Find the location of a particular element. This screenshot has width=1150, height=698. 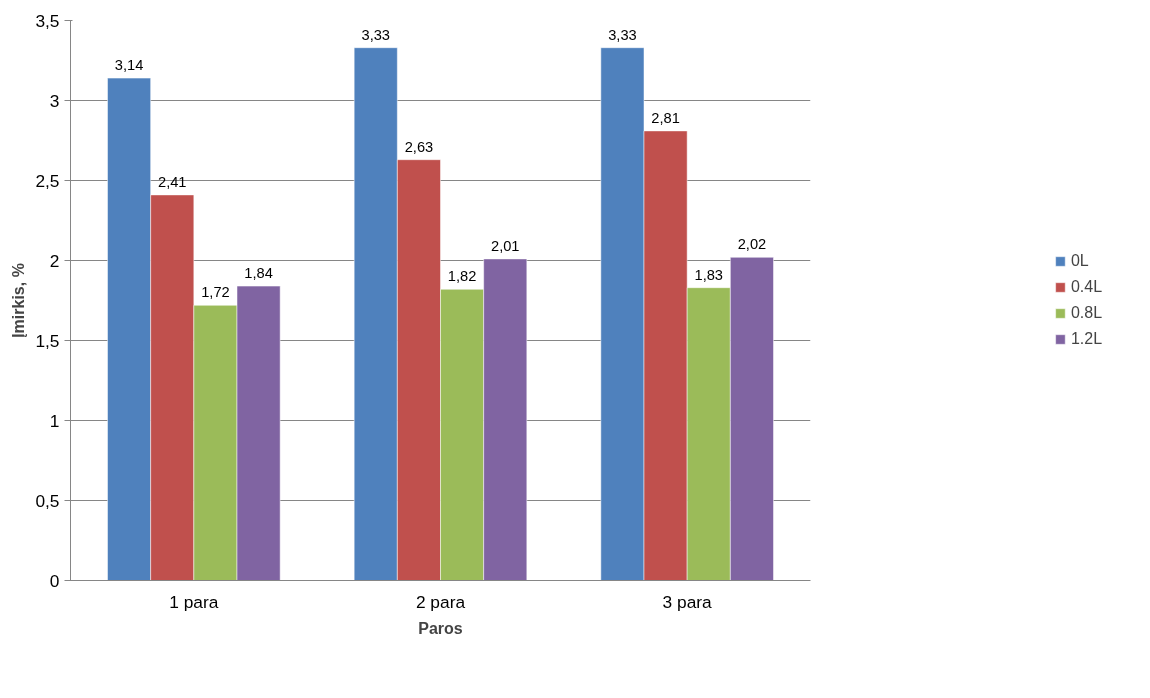

data-label: 2,81 is located at coordinates (665, 117).